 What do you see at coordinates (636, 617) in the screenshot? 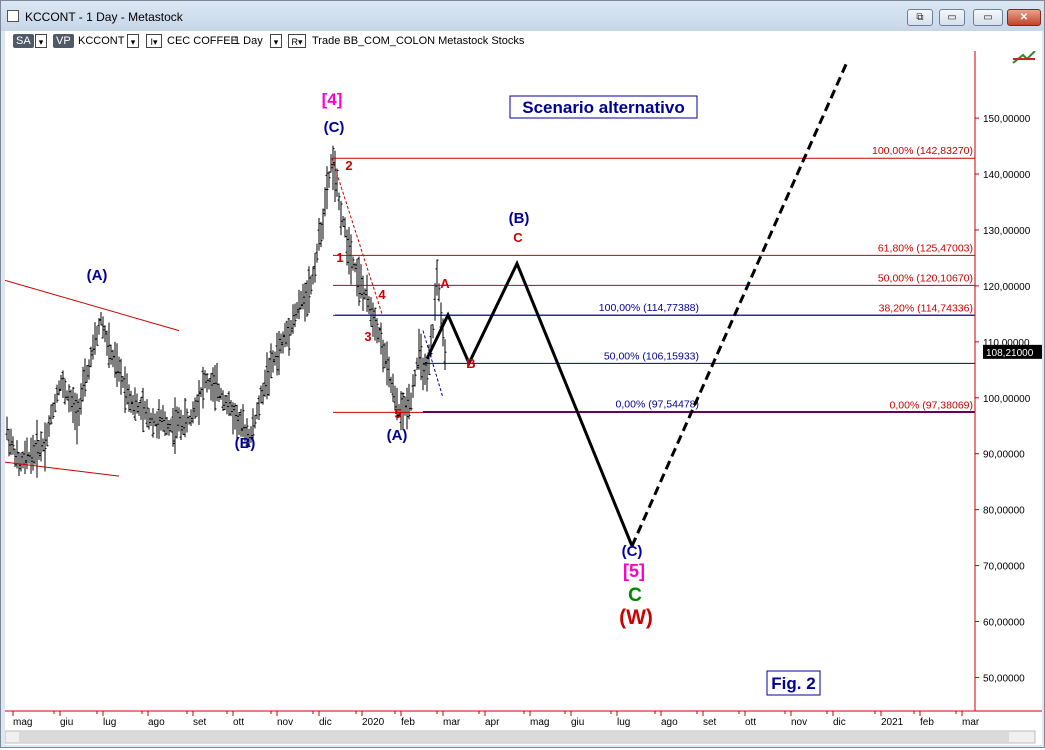
I see `wave-label: (W)` at bounding box center [636, 617].